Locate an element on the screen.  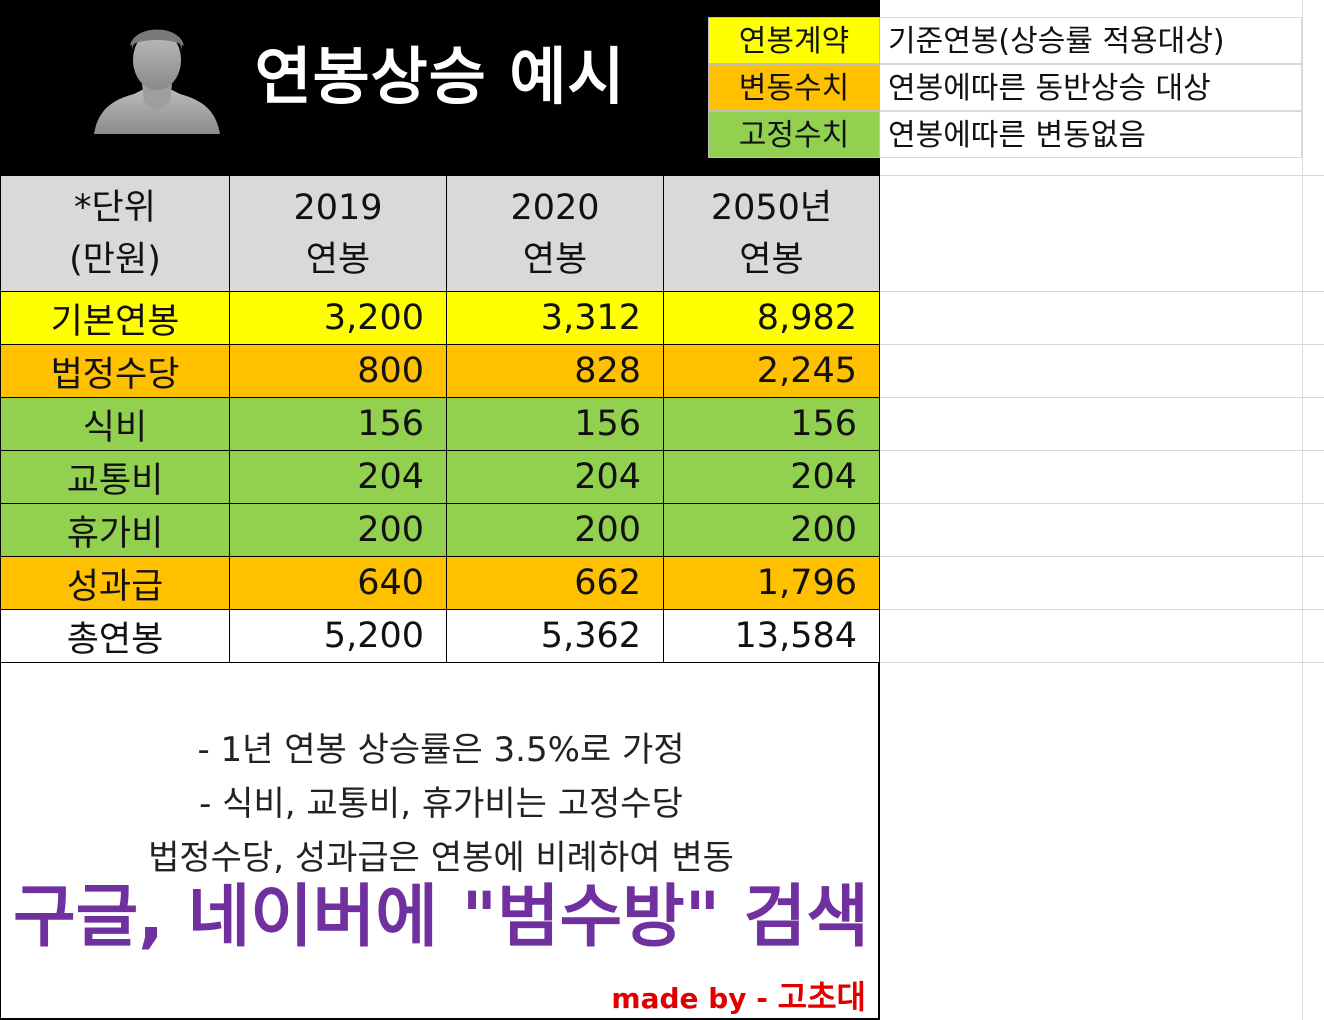
legend-description: 연봉에따른 동반상승 대상 is located at coordinates (1091, 87).